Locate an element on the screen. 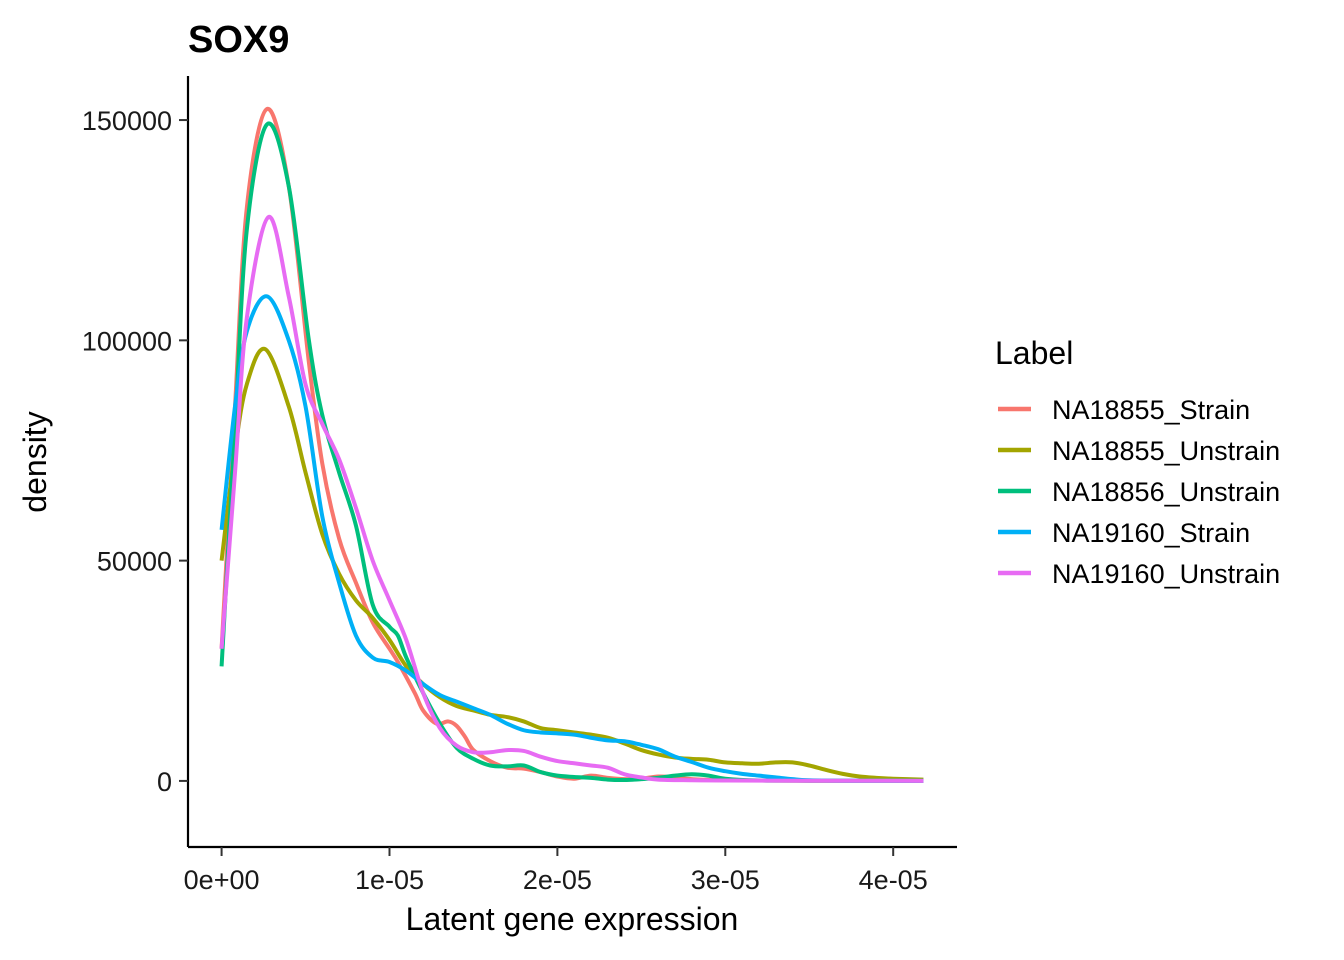  x-tick-label: 3e-05 is located at coordinates (725, 880).